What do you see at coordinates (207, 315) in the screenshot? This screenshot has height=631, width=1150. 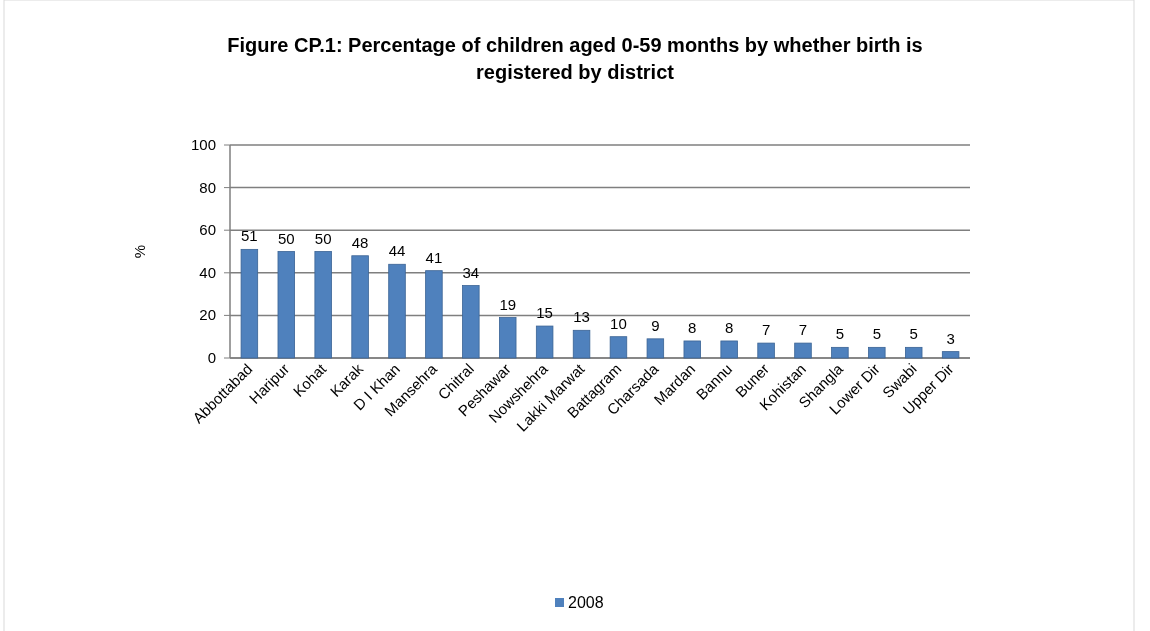 I see `y-tick-label: 20` at bounding box center [207, 315].